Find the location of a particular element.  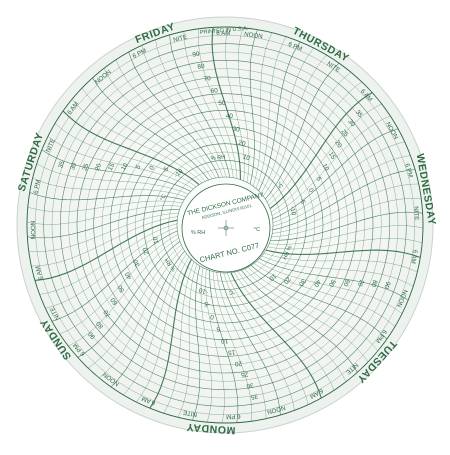

hour-label: 6 AM is located at coordinates (39, 272).